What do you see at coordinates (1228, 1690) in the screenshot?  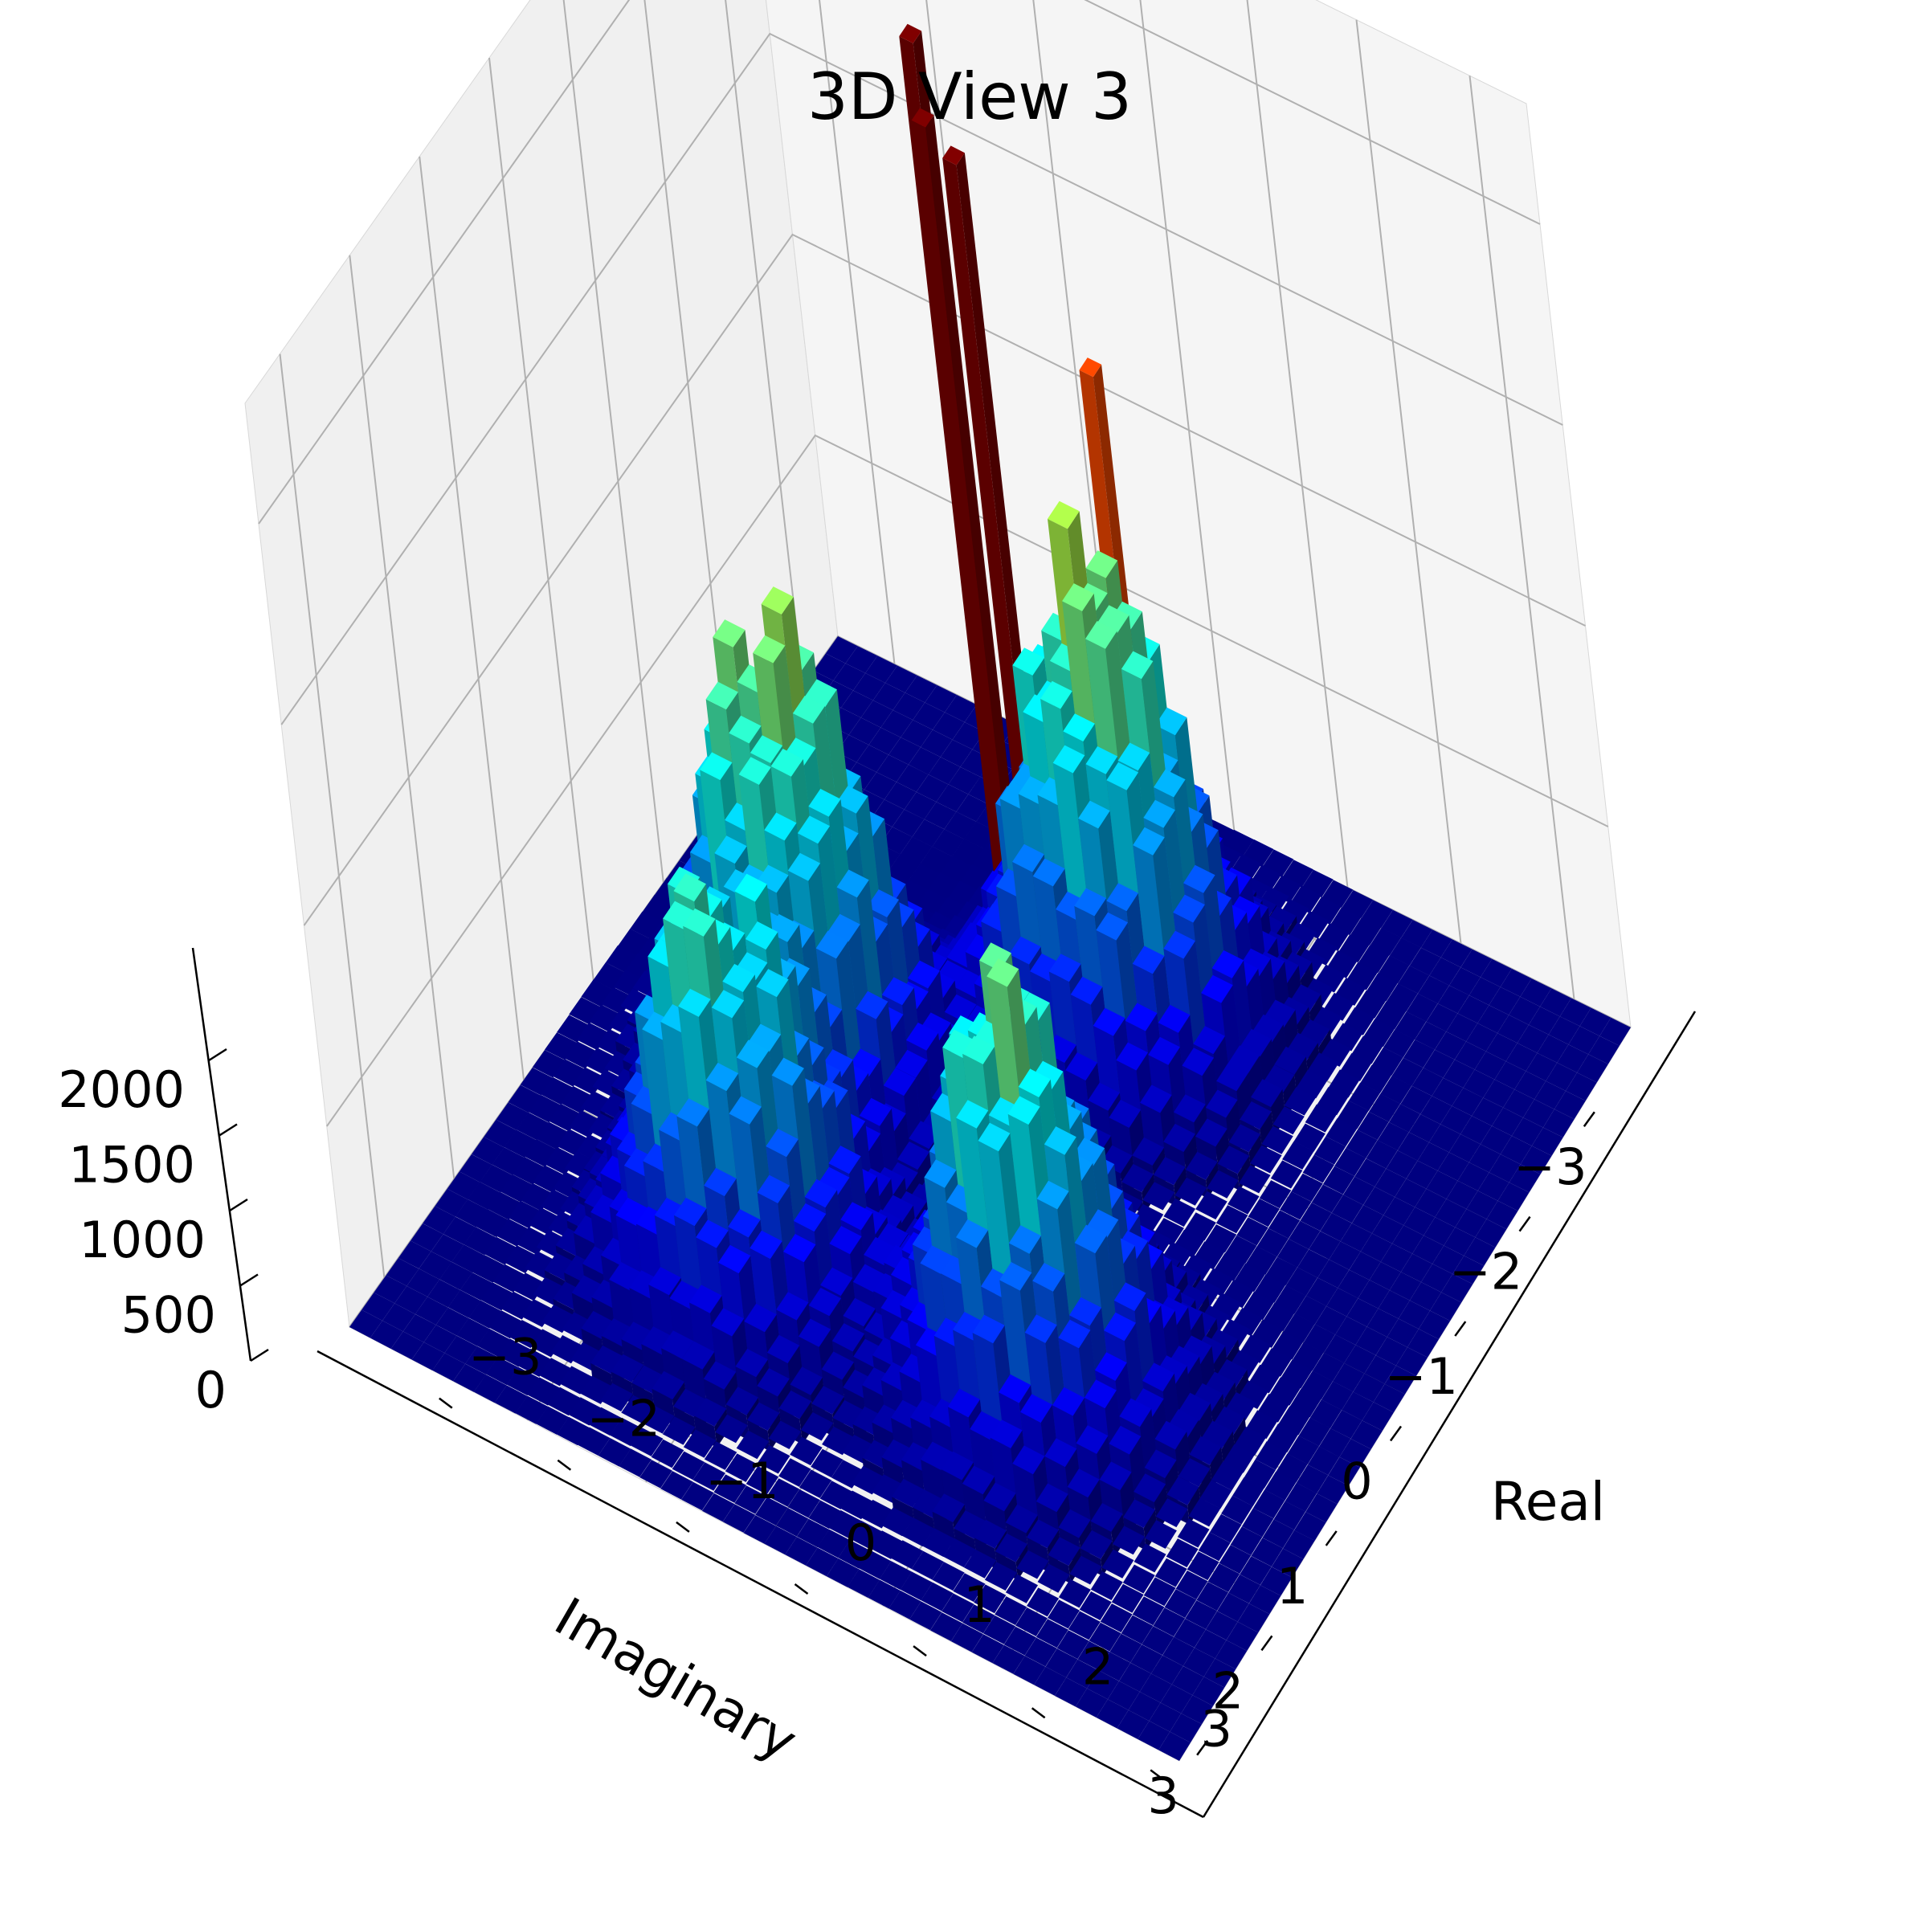 I see `y-tick-label: 2` at bounding box center [1228, 1690].